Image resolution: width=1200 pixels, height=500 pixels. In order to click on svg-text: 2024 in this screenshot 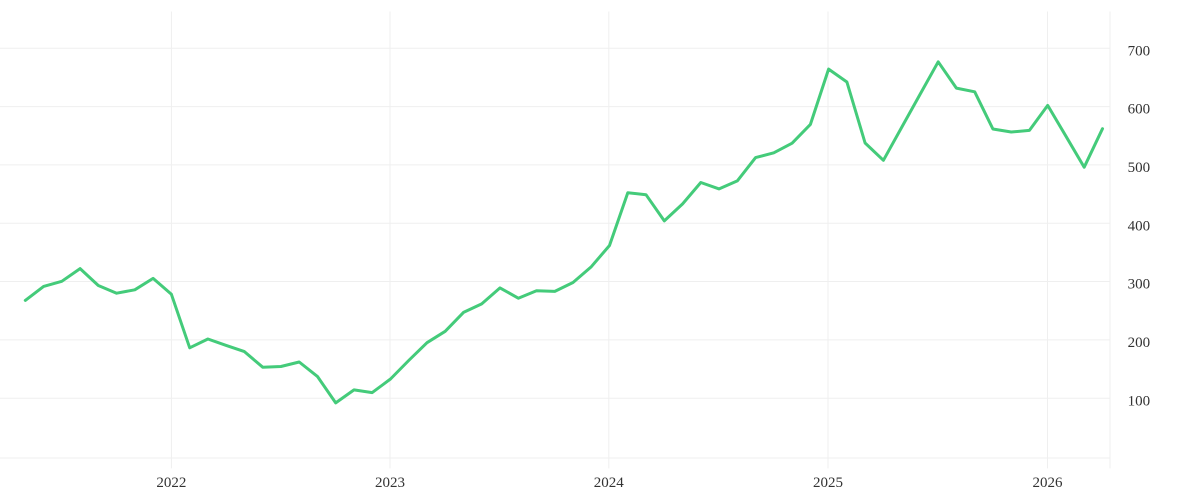, I will do `click(609, 483)`.